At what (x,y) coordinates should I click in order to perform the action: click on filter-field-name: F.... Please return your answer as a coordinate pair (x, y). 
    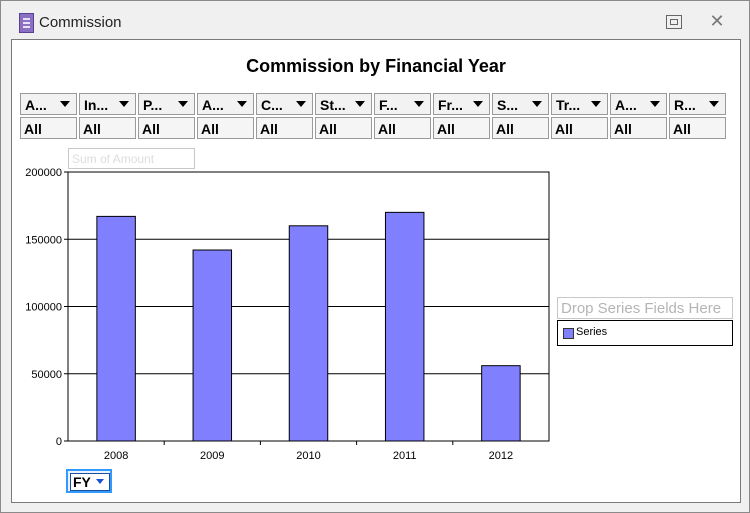
    Looking at the image, I should click on (388, 105).